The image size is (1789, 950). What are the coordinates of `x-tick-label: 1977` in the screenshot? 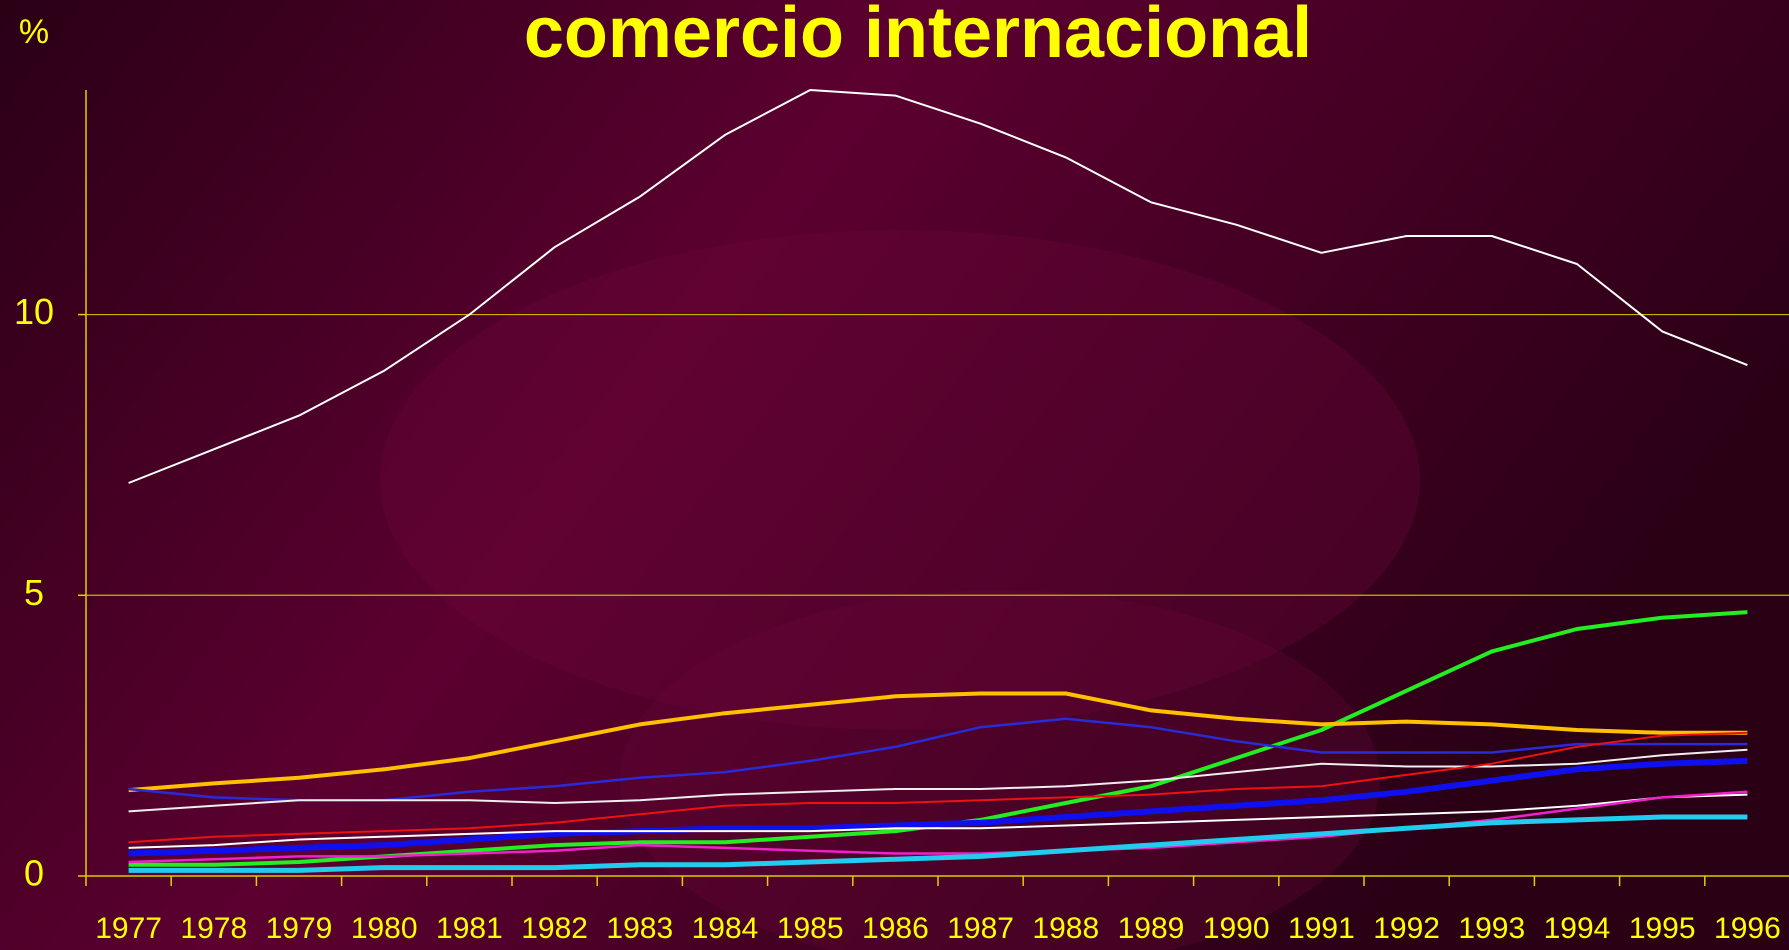 It's located at (128, 928).